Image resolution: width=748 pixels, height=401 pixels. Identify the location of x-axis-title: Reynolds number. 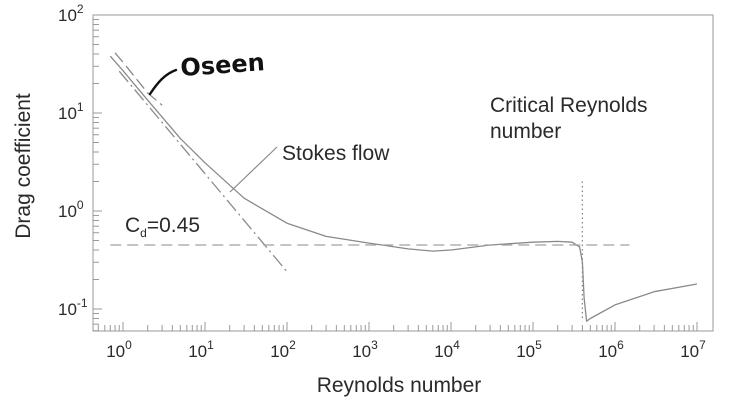
(399, 385).